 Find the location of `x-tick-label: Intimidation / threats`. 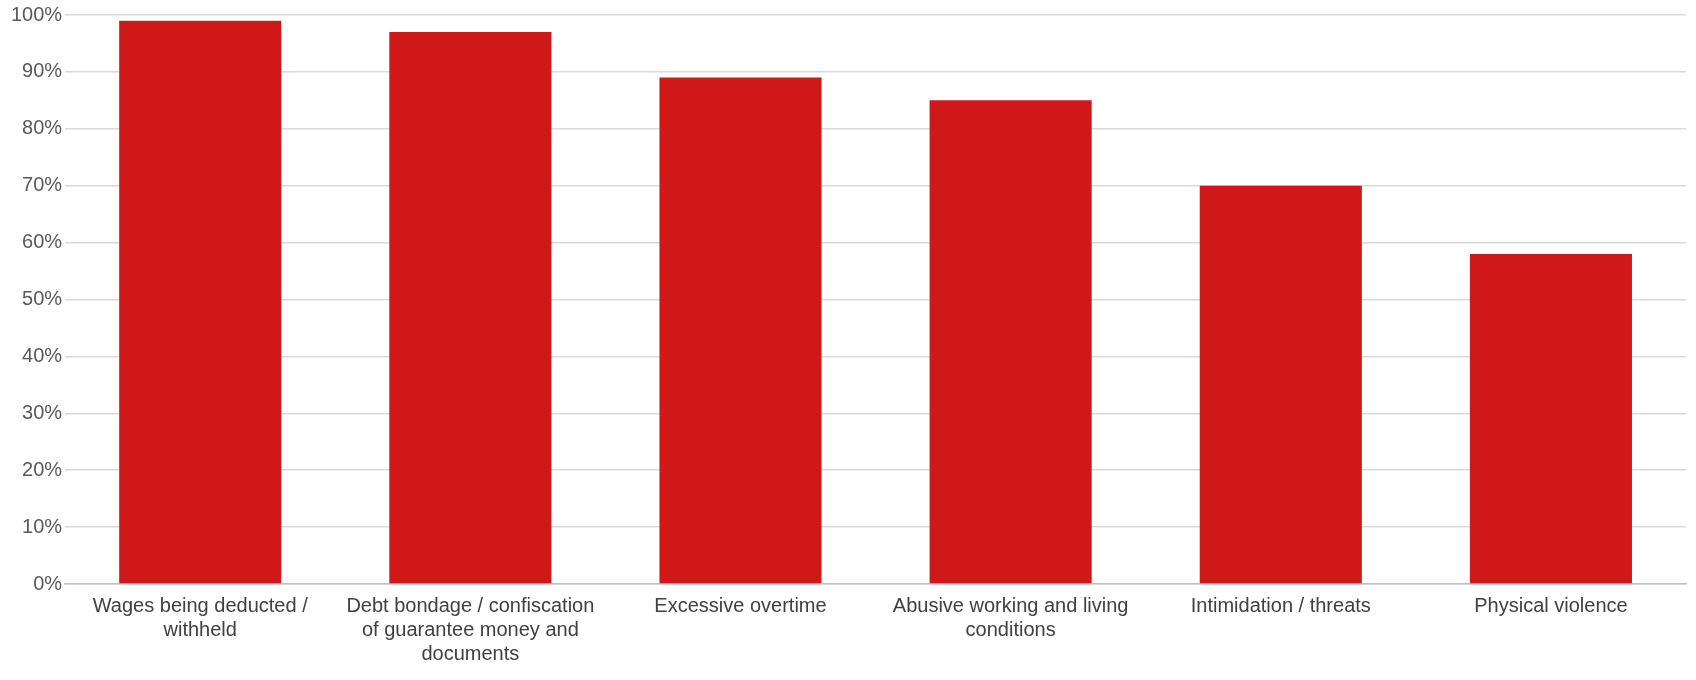

x-tick-label: Intimidation / threats is located at coordinates (1280, 604).